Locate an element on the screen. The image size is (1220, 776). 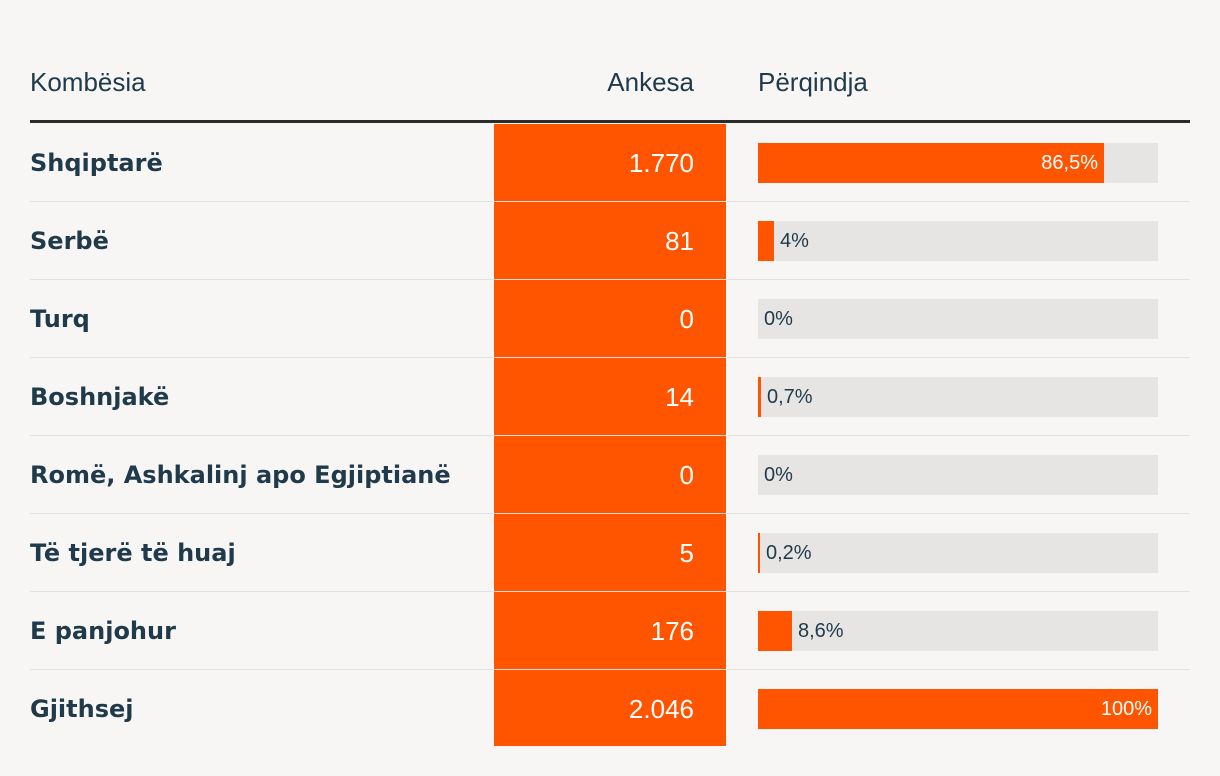
table-row: Shqiptarë 1.770 86,5% is located at coordinates (610, 163).